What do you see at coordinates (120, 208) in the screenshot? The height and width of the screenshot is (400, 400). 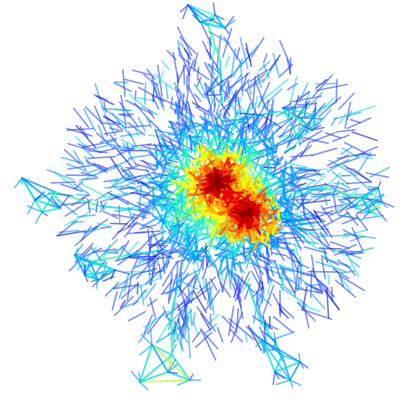 I see `branch-edge` at bounding box center [120, 208].